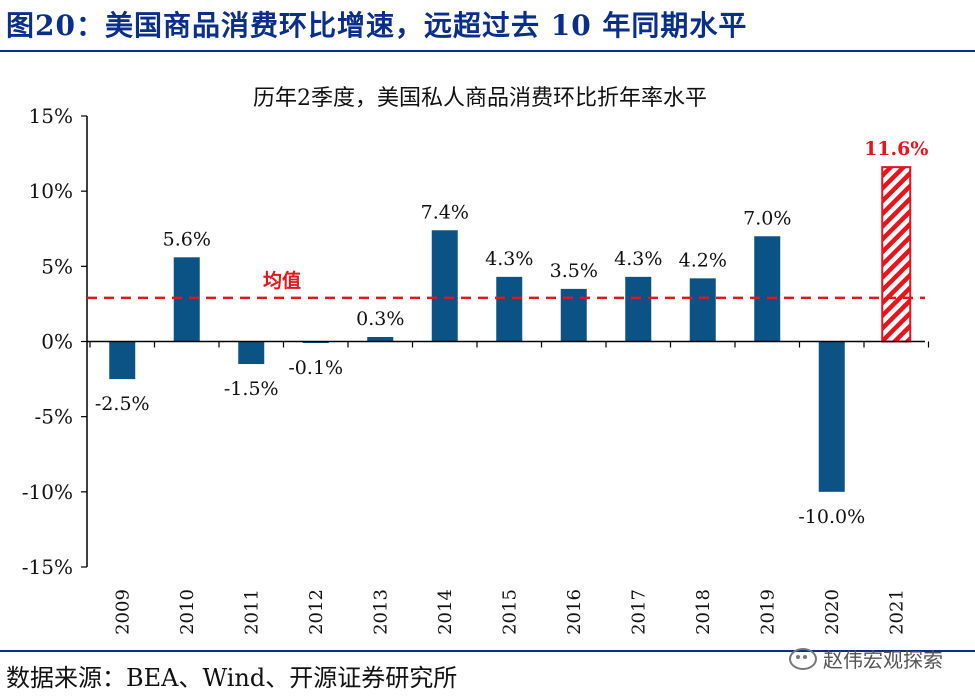 The height and width of the screenshot is (697, 975). Describe the element at coordinates (803, 659) in the screenshot. I see `wechat-icon` at that location.